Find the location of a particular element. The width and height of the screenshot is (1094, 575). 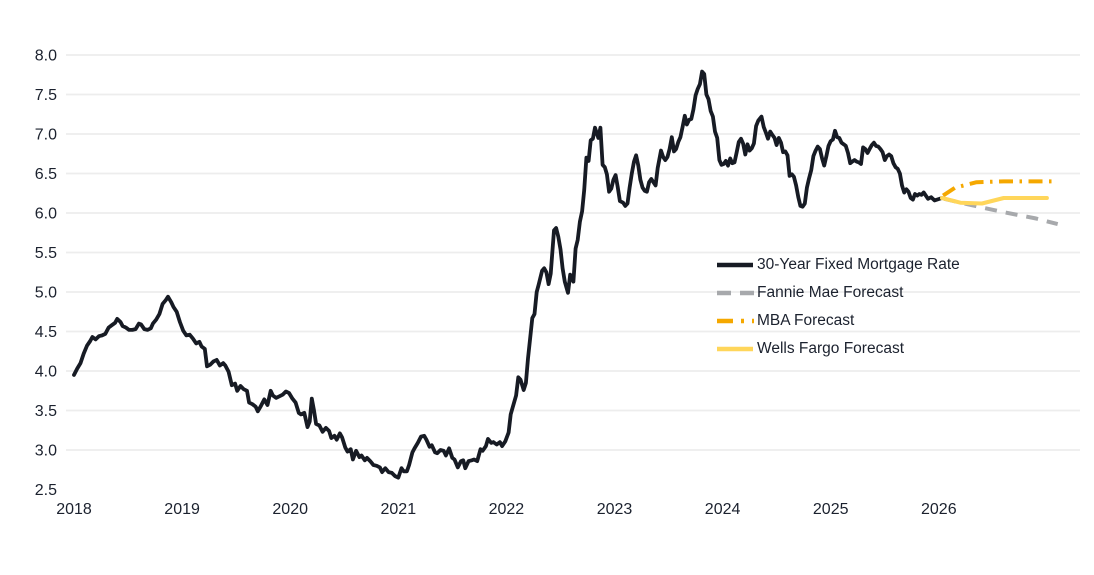

dashed-line-swatch-icon is located at coordinates (735, 293).